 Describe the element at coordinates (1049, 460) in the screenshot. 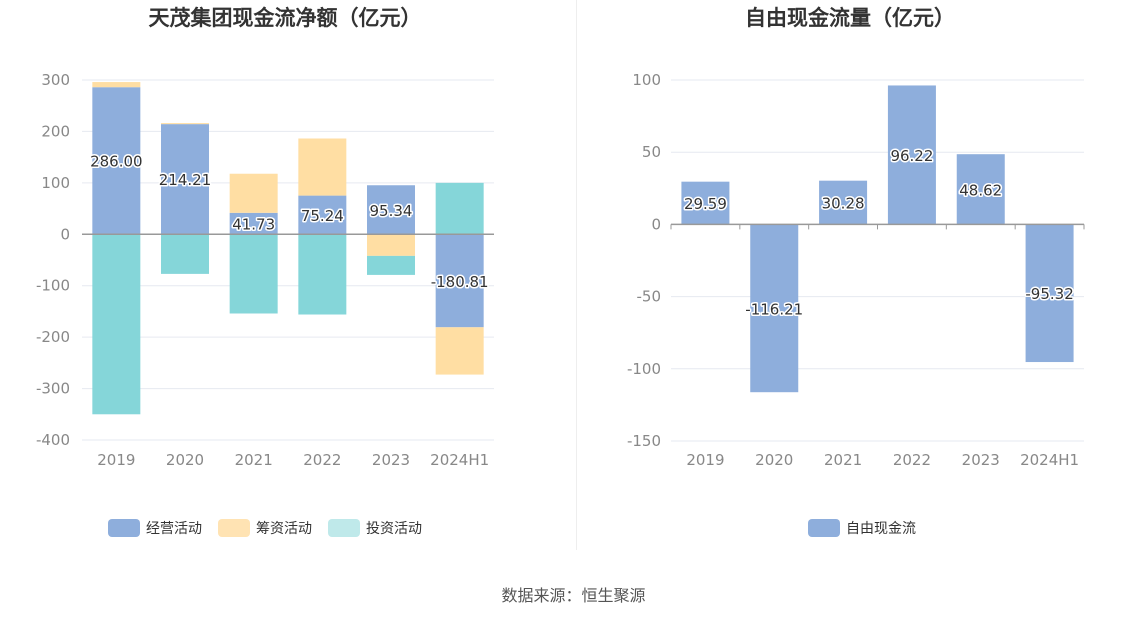

I see `right-x-tick-label: 2024H1` at that location.